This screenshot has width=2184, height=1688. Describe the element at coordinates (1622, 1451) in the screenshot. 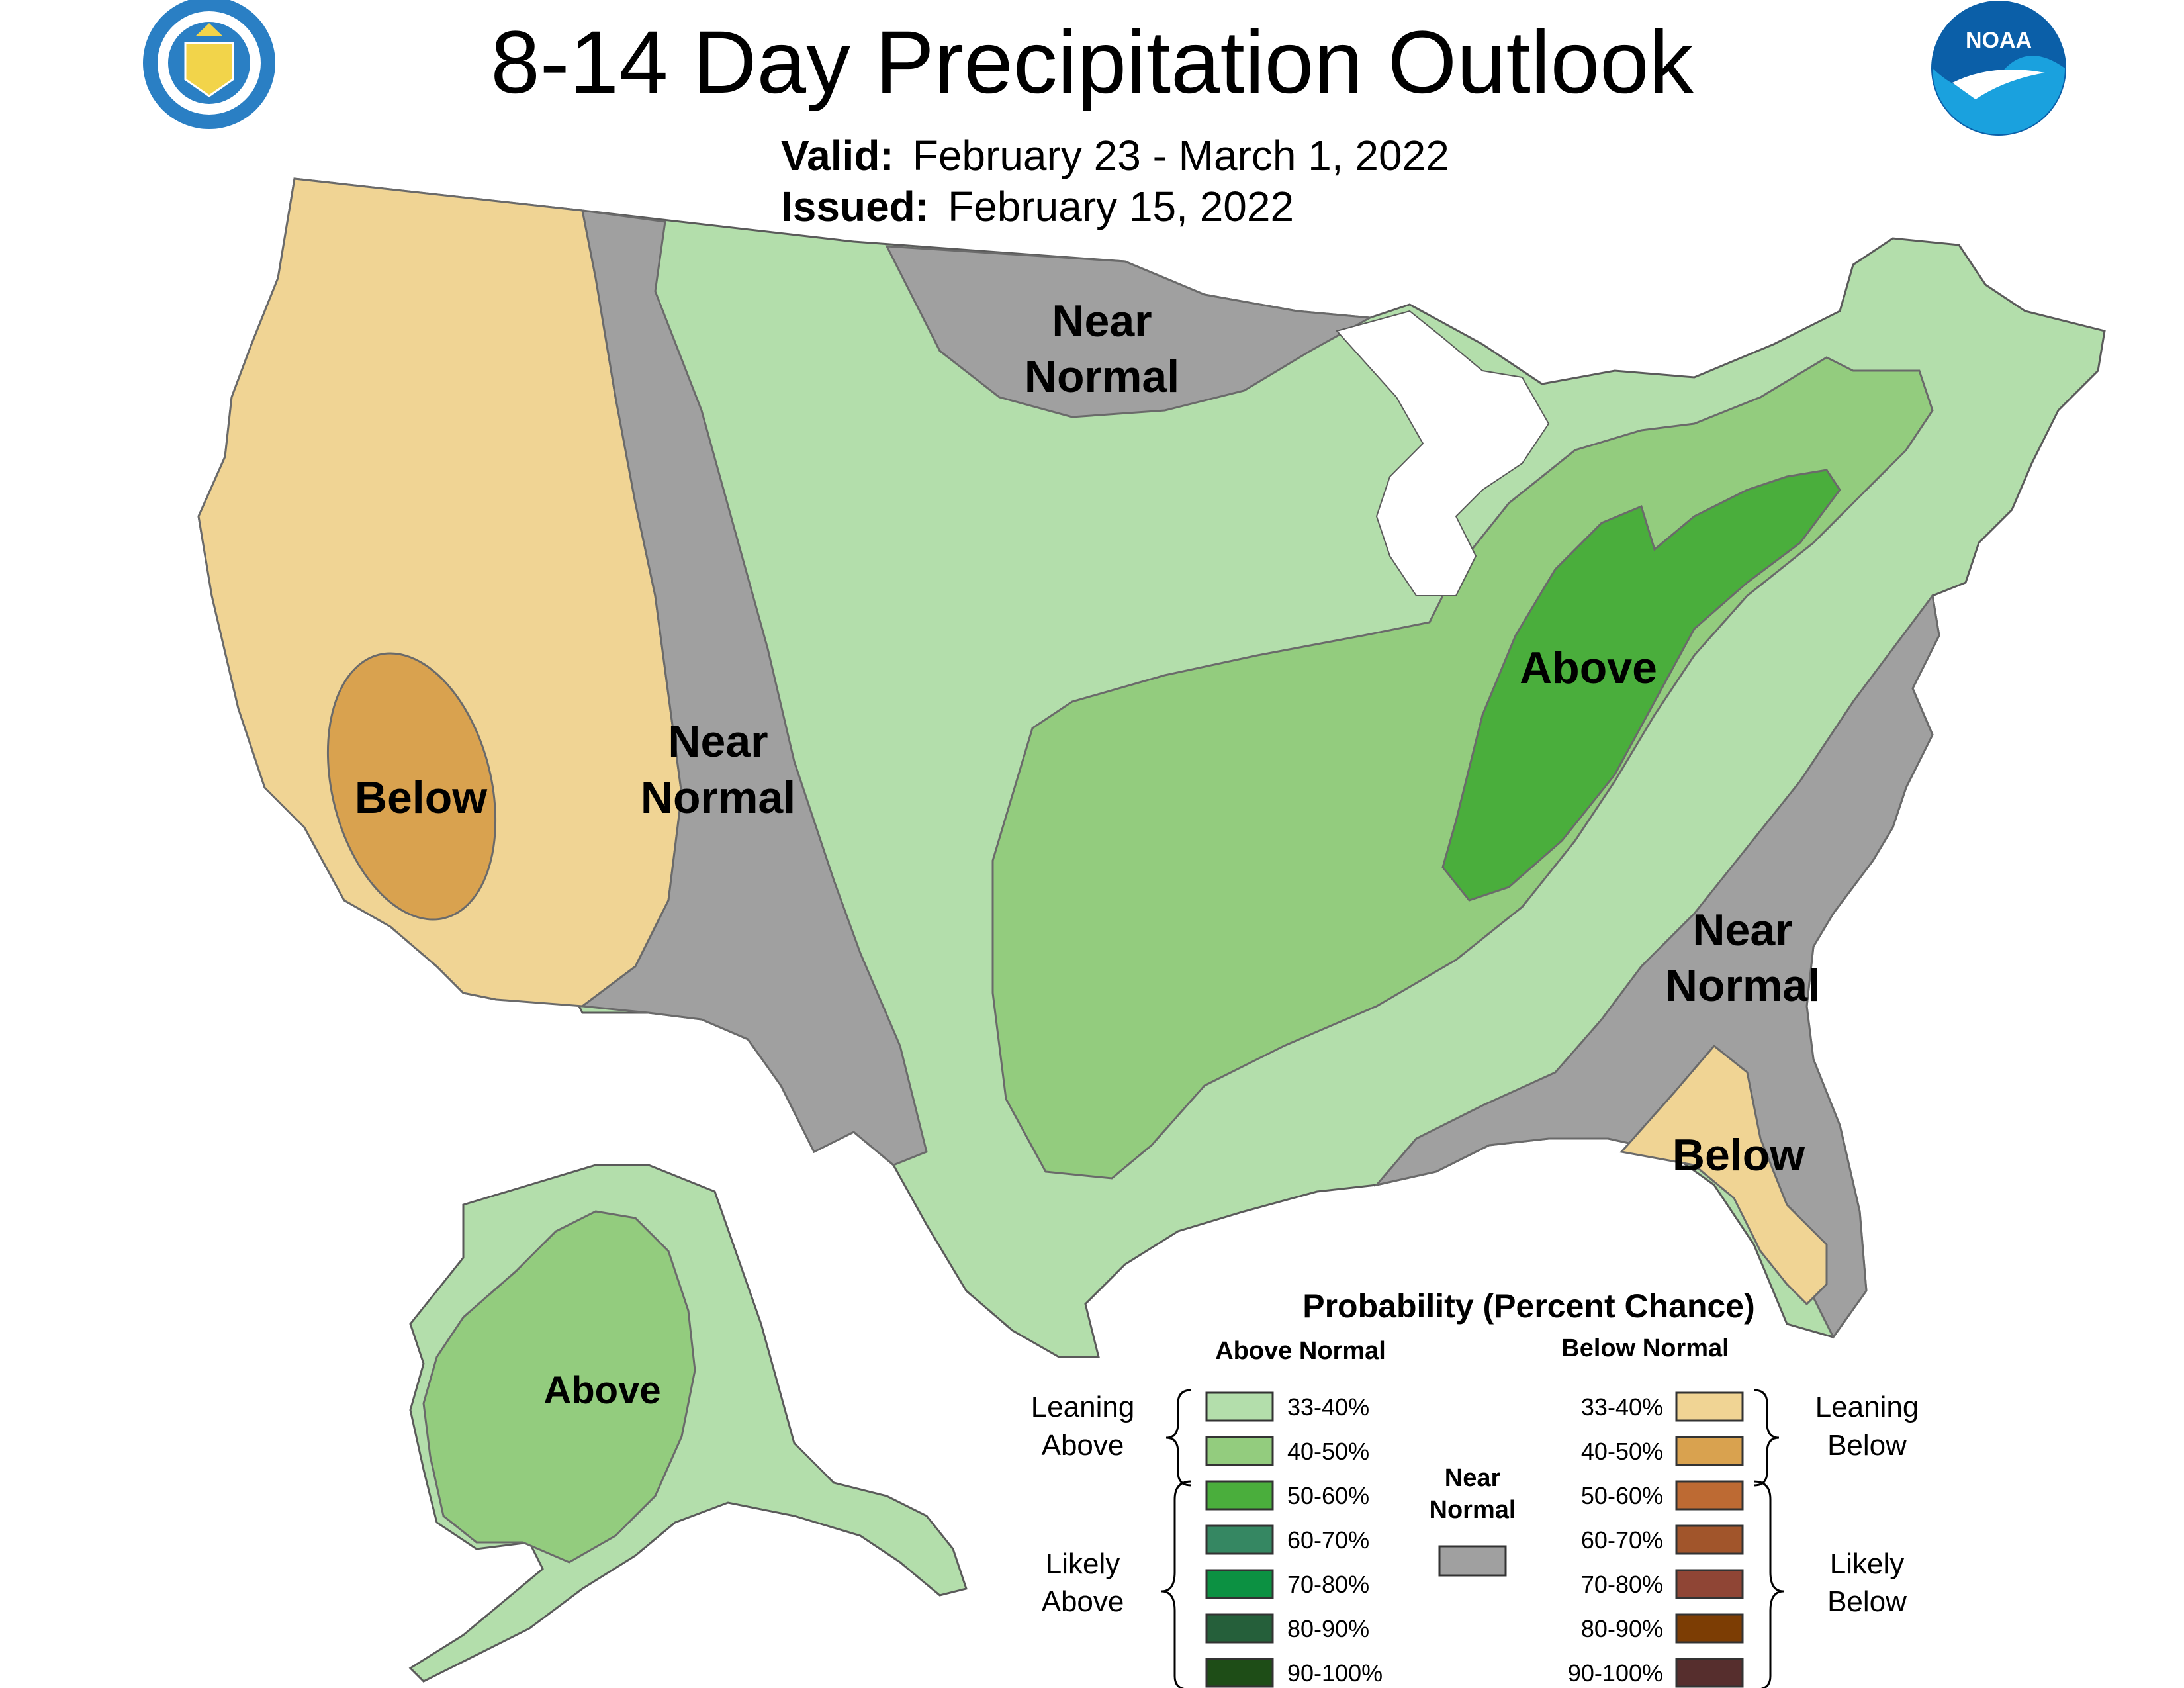

I see `legend-below-row-label: 40-50%` at that location.